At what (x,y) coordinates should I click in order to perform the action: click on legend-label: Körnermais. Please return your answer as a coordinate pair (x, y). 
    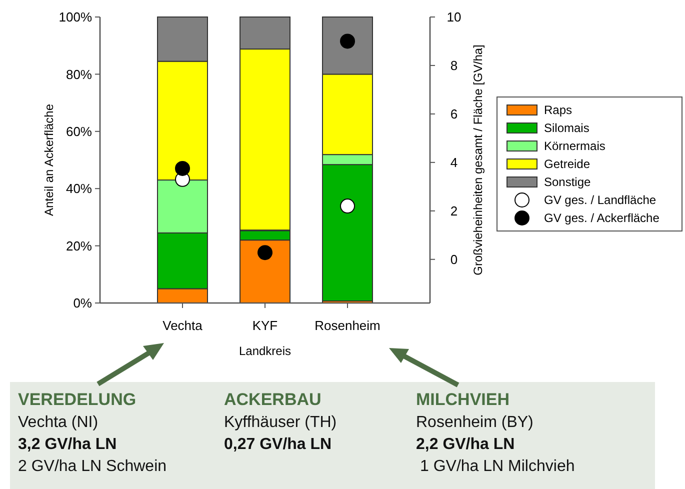
    Looking at the image, I should click on (575, 146).